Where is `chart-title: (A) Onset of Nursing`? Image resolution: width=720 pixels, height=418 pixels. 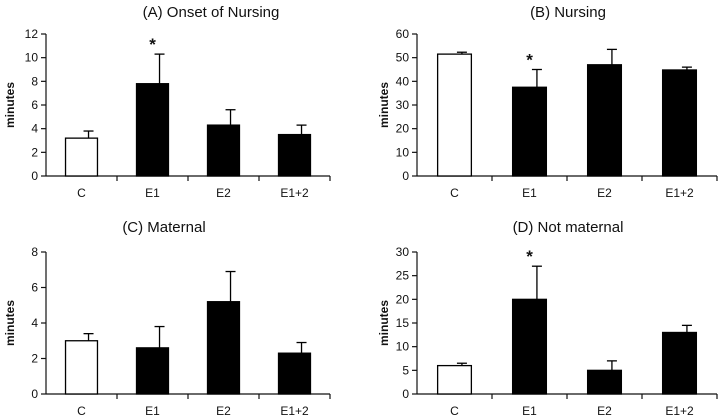 chart-title: (A) Onset of Nursing is located at coordinates (211, 12).